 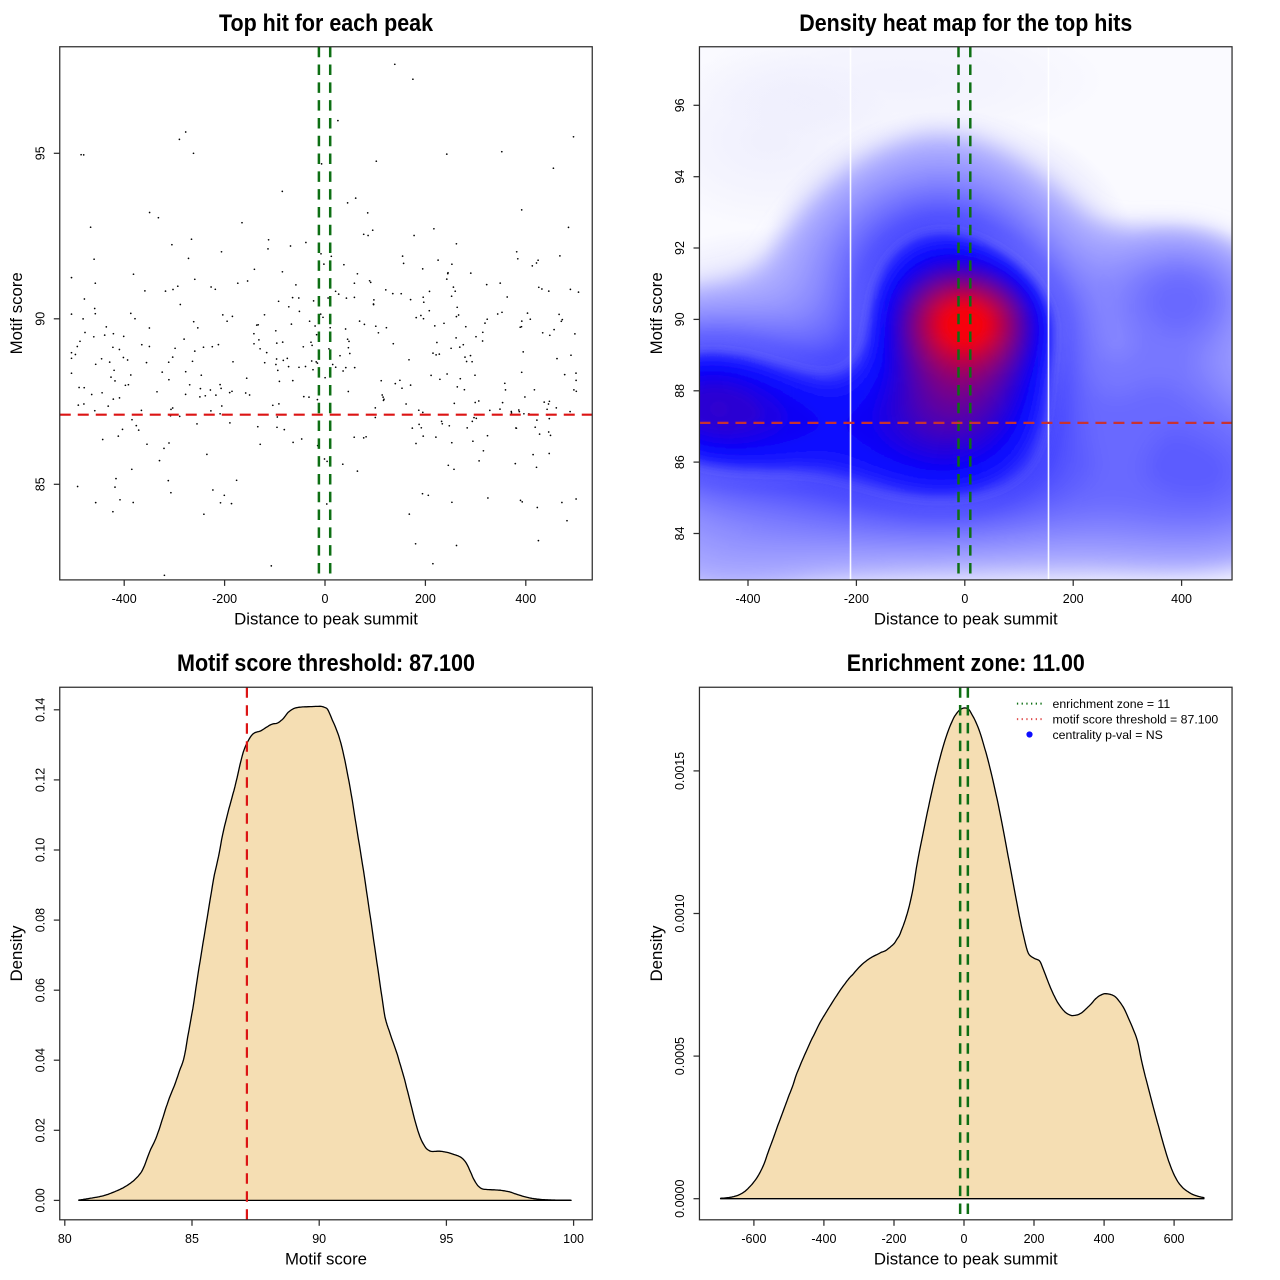 What do you see at coordinates (680, 462) in the screenshot?
I see `svg-text: 86` at bounding box center [680, 462].